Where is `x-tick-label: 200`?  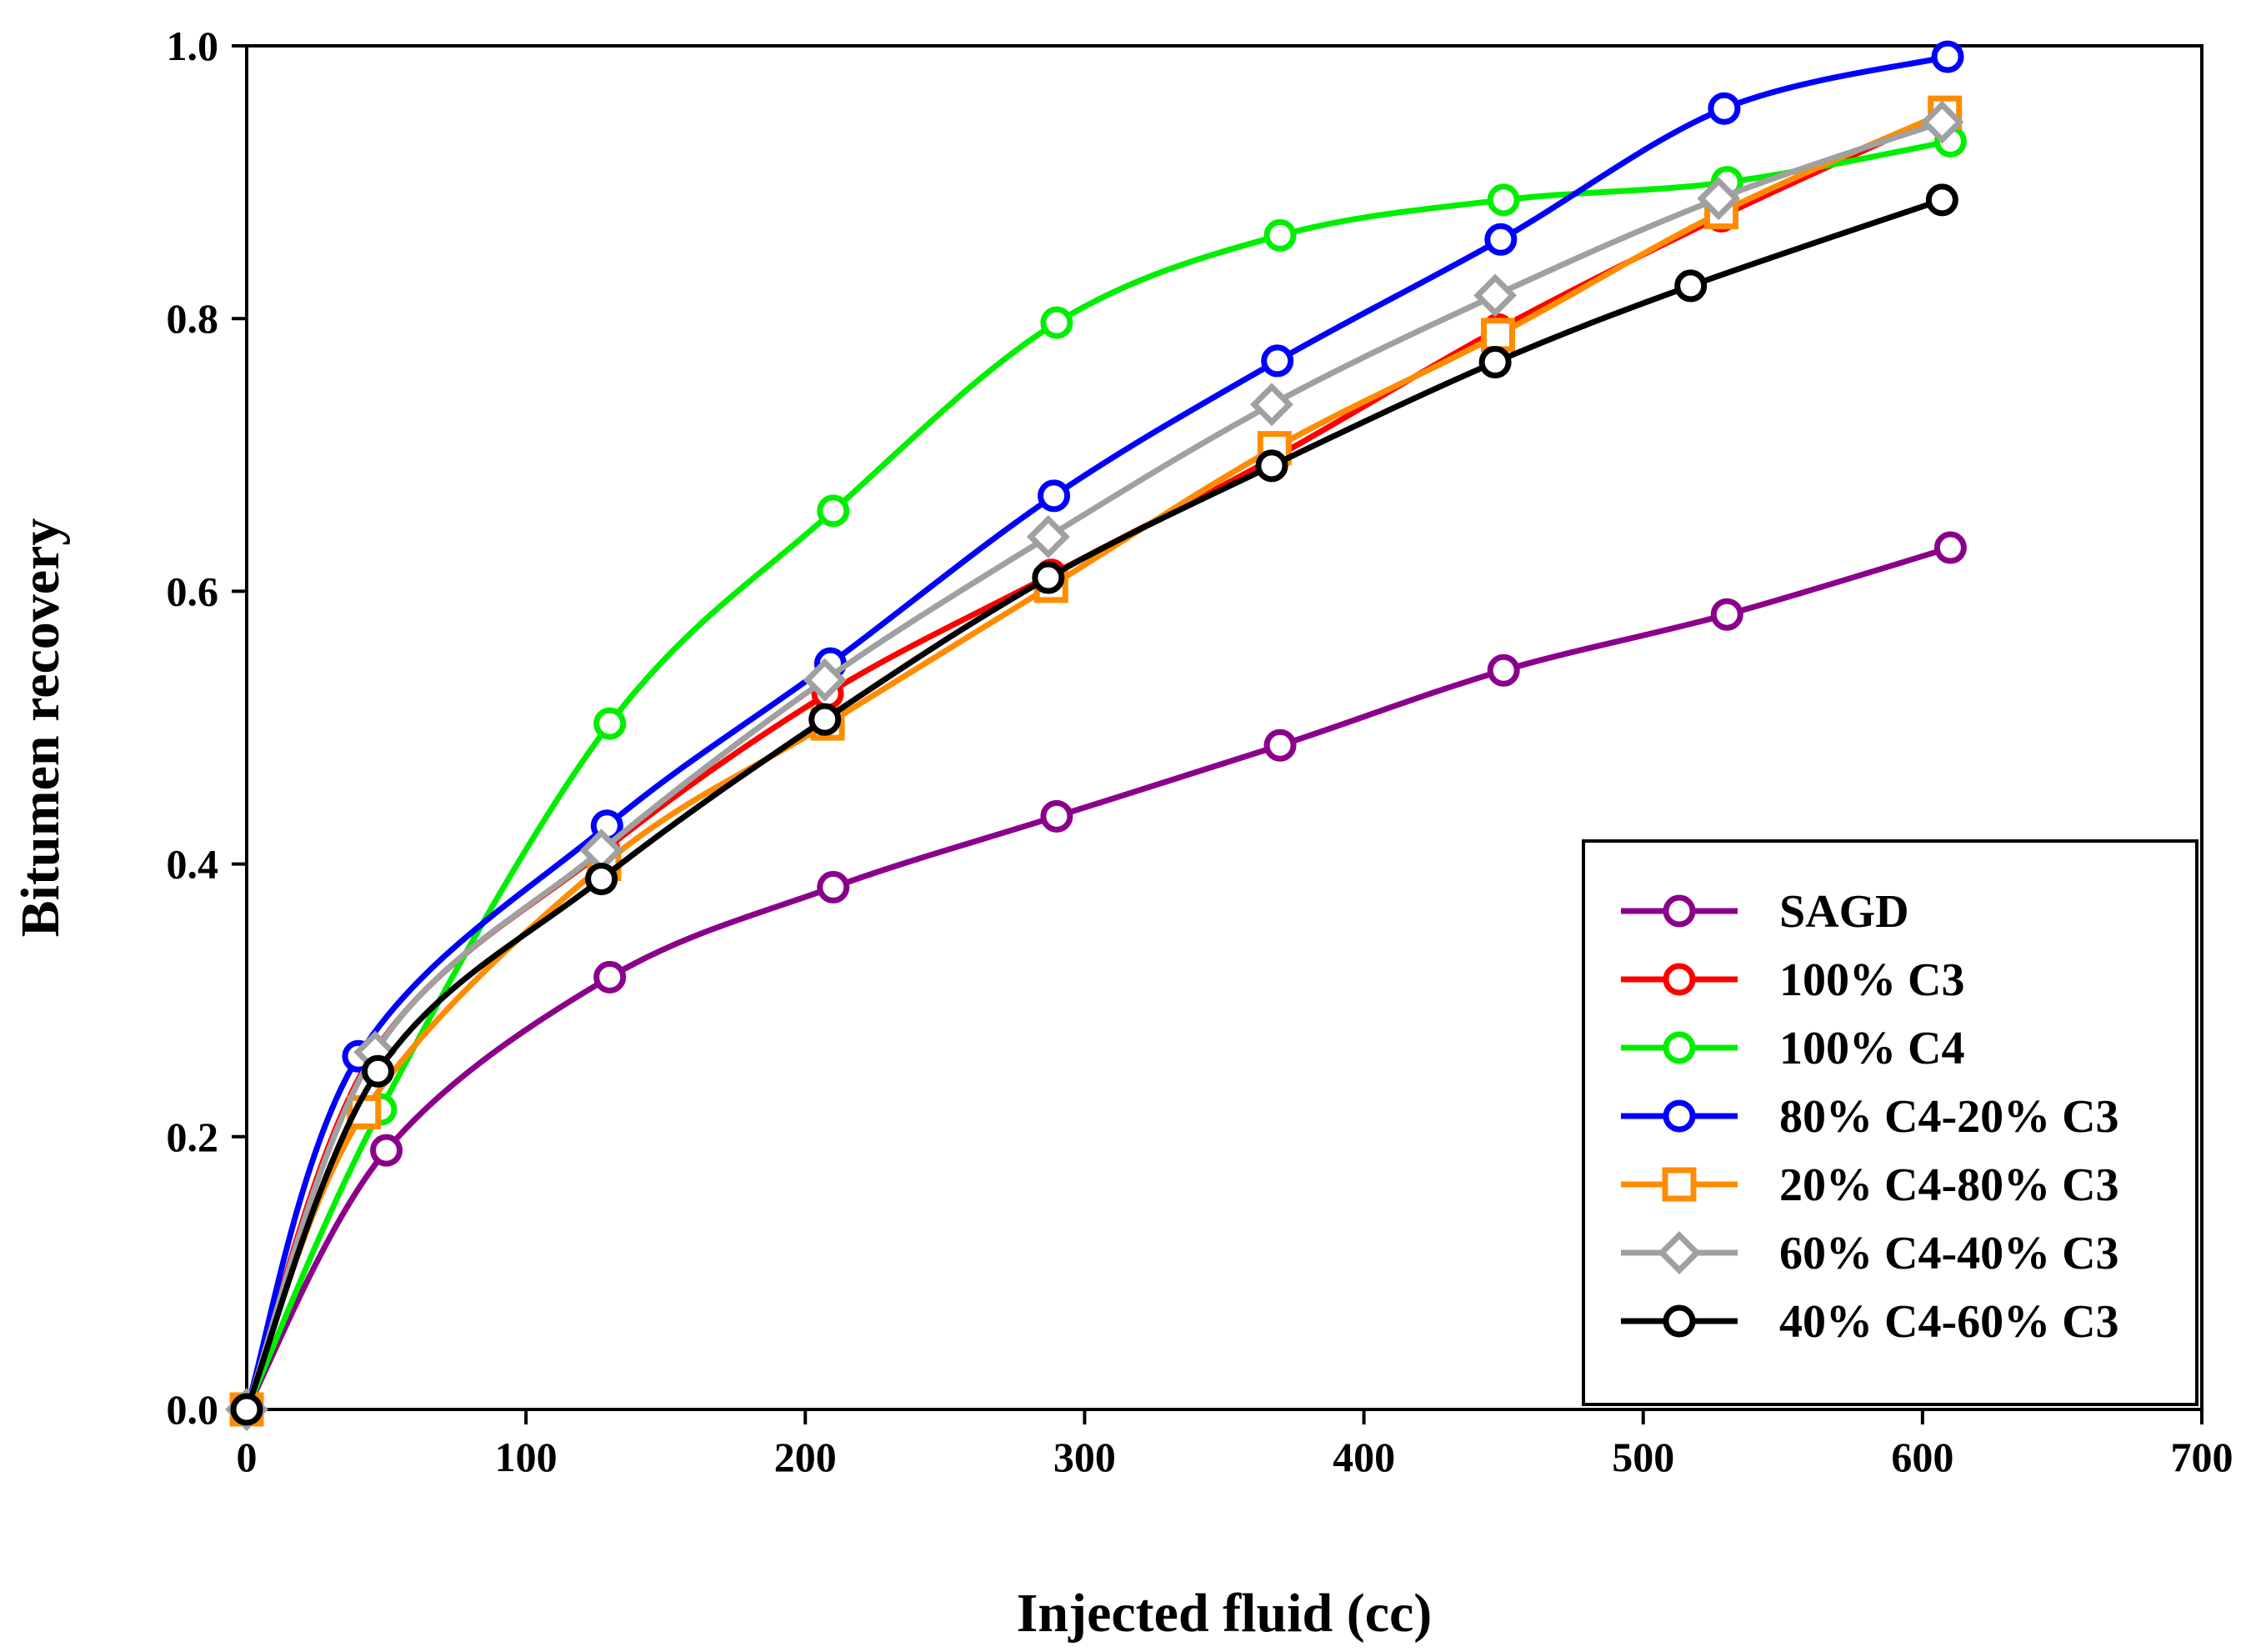 x-tick-label: 200 is located at coordinates (805, 1457).